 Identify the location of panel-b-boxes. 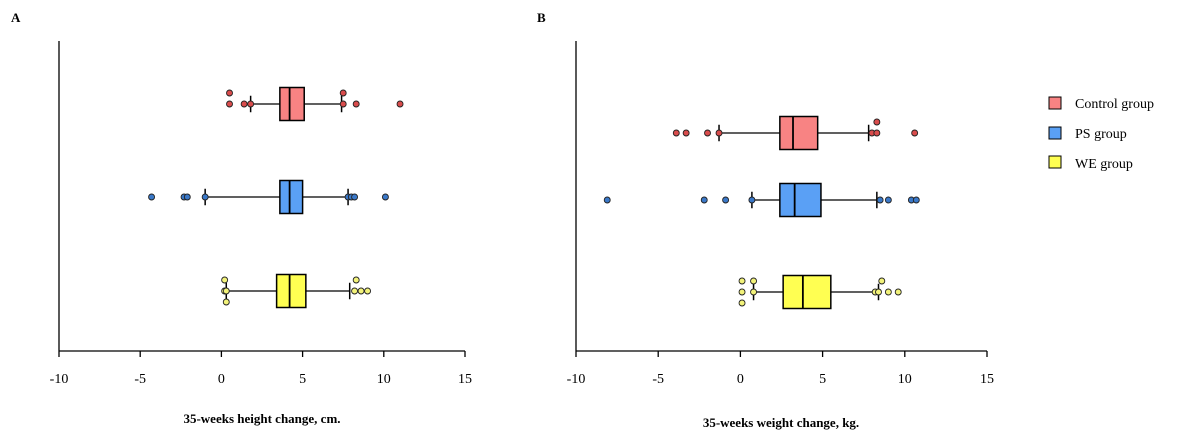
(761, 212).